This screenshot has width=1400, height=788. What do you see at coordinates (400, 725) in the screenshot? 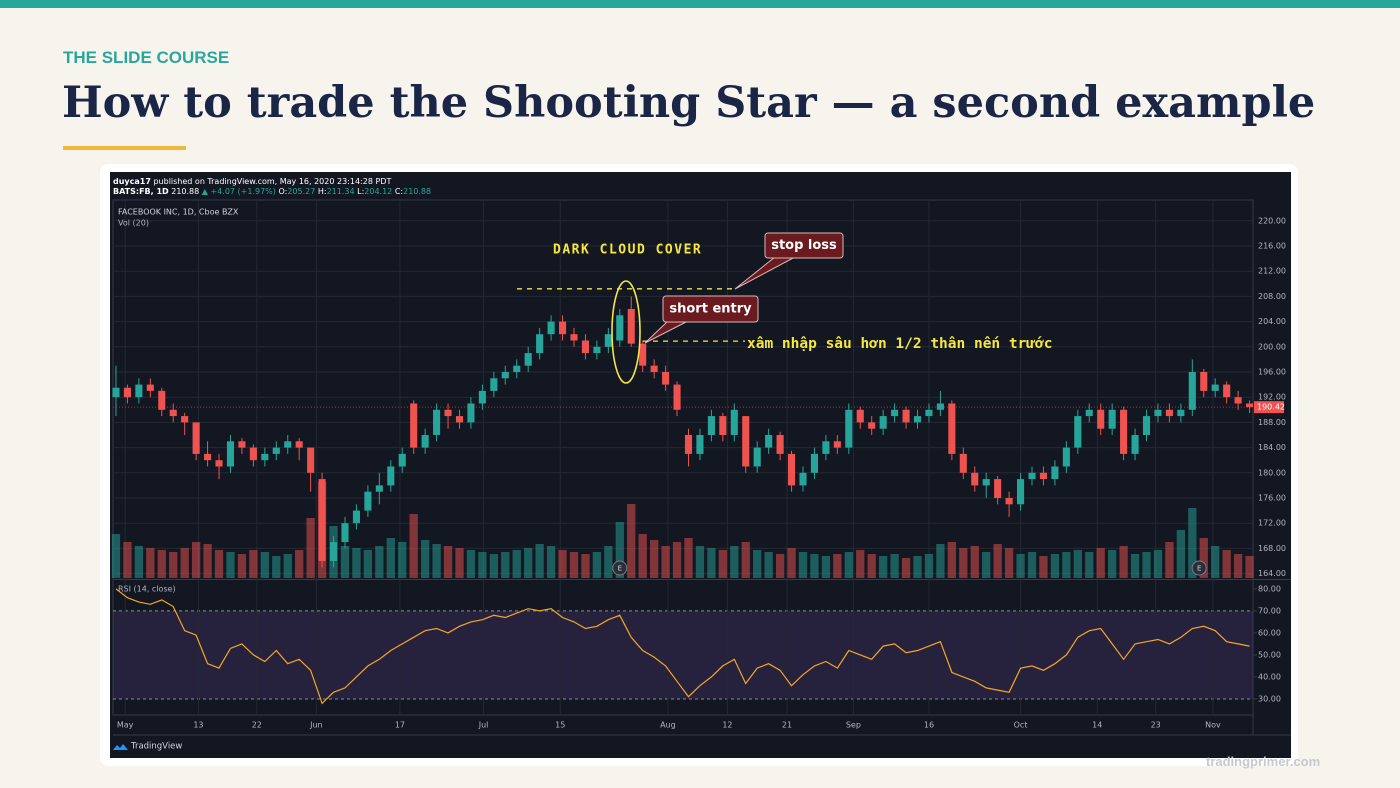
I see `x-tick-label: 17` at bounding box center [400, 725].